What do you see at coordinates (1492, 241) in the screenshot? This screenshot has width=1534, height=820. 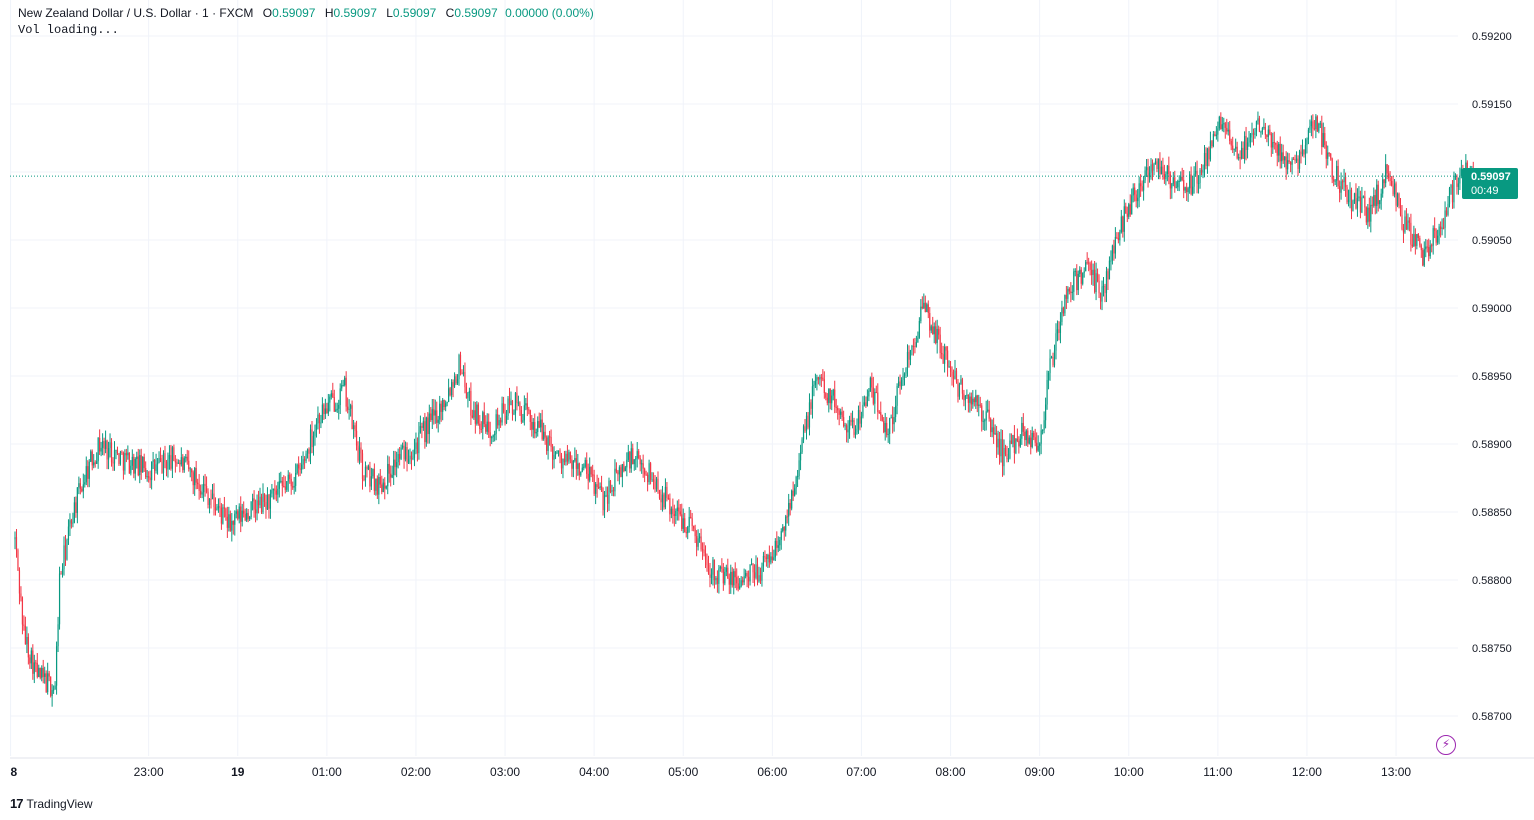 I see `price-tick-label: 0.59050` at bounding box center [1492, 241].